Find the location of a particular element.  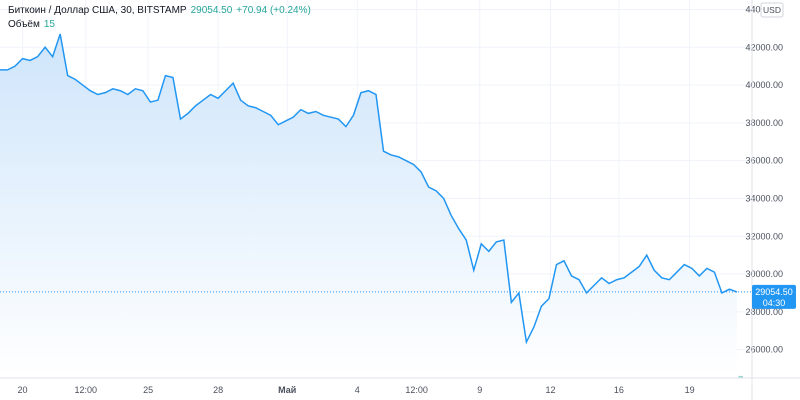

volume-bar is located at coordinates (740, 376).